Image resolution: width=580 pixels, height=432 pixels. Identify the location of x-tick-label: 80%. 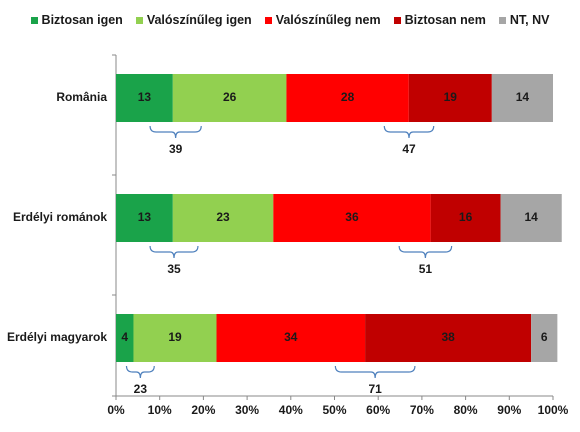
(466, 410).